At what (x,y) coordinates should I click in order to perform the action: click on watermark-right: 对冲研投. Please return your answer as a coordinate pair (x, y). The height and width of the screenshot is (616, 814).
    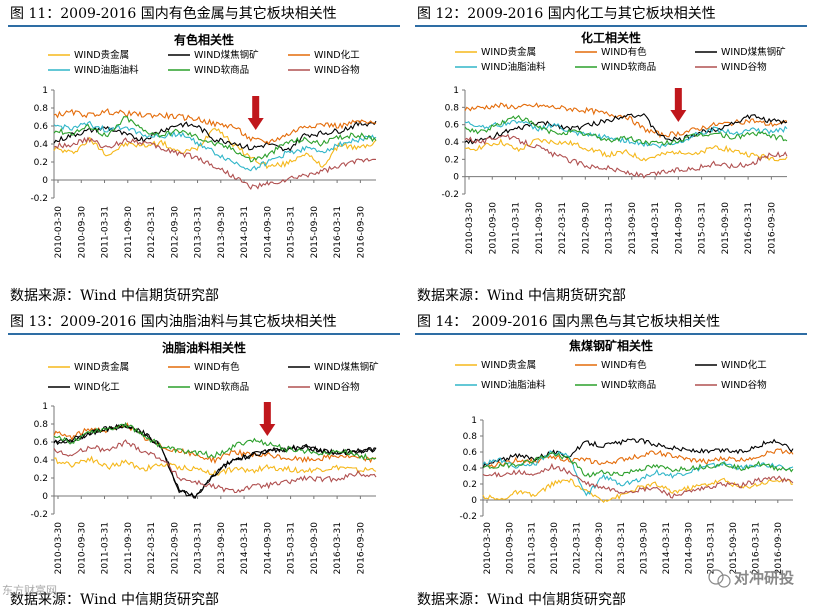
    Looking at the image, I should click on (751, 578).